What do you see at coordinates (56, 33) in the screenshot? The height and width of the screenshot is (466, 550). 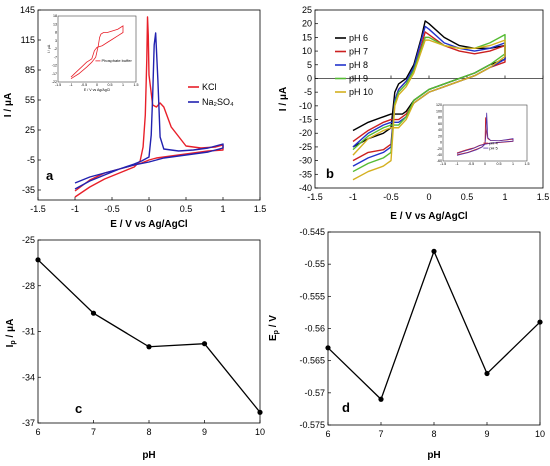 I see `inset-ytick-label: 8` at bounding box center [56, 33].